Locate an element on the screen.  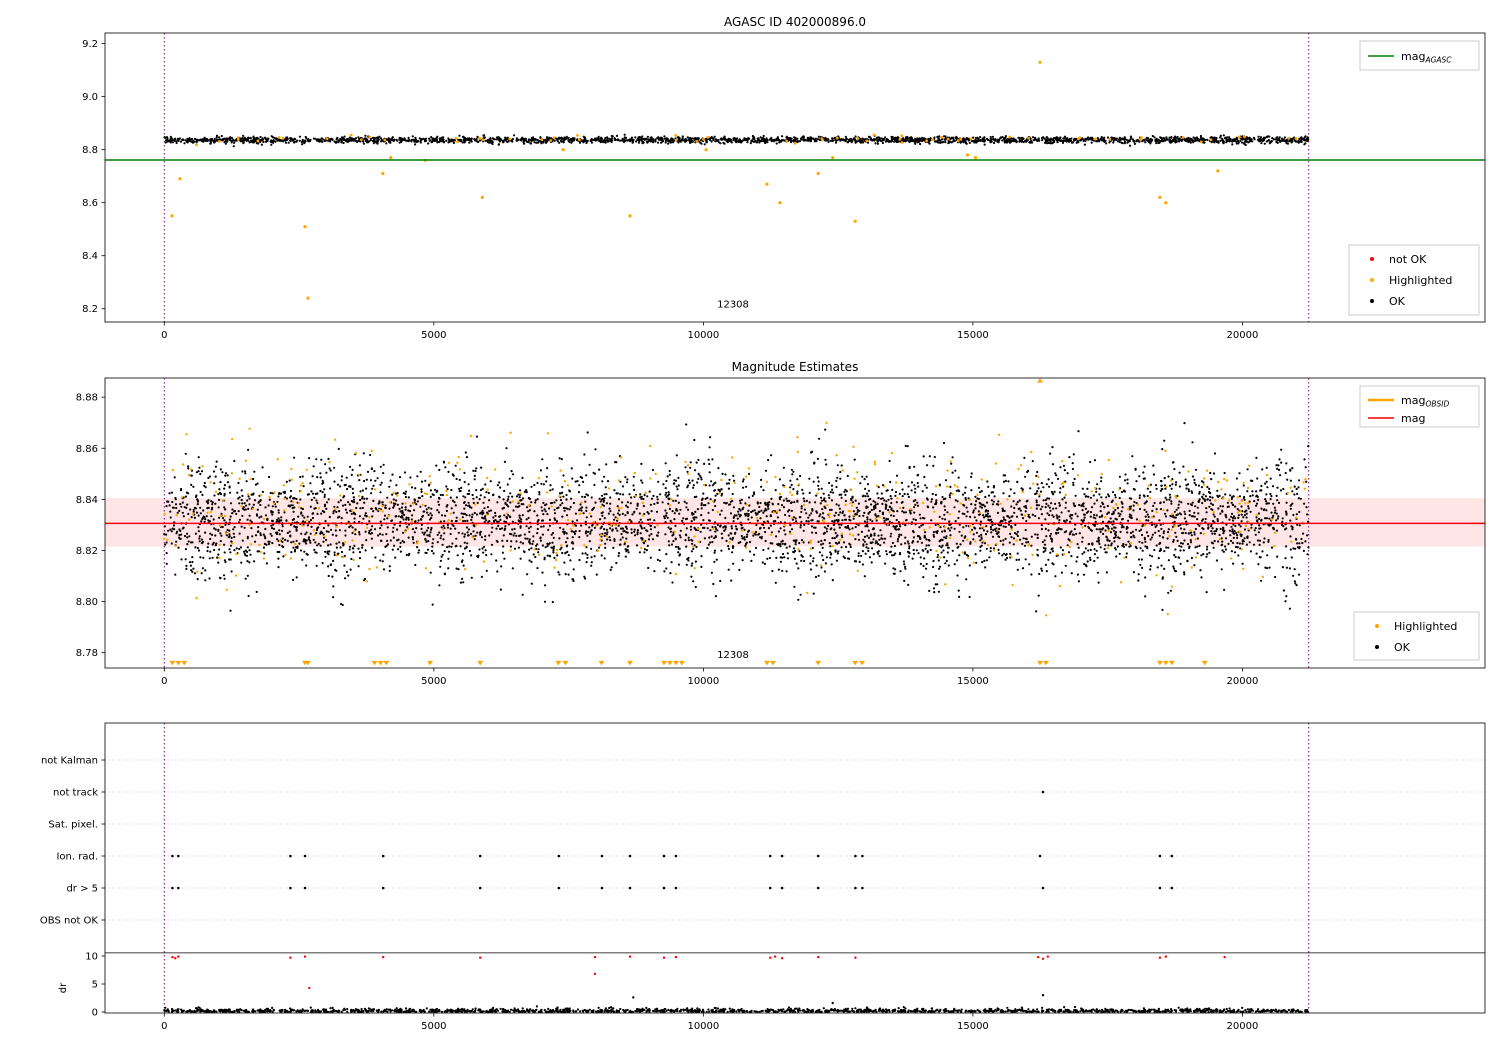
svg-text: 5000 is located at coordinates (433, 335).